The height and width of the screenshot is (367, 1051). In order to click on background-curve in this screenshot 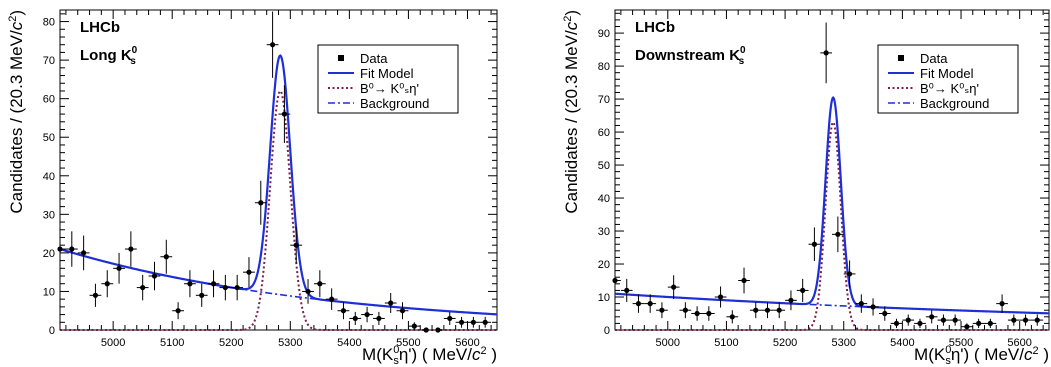, I will do `click(278, 282)`.